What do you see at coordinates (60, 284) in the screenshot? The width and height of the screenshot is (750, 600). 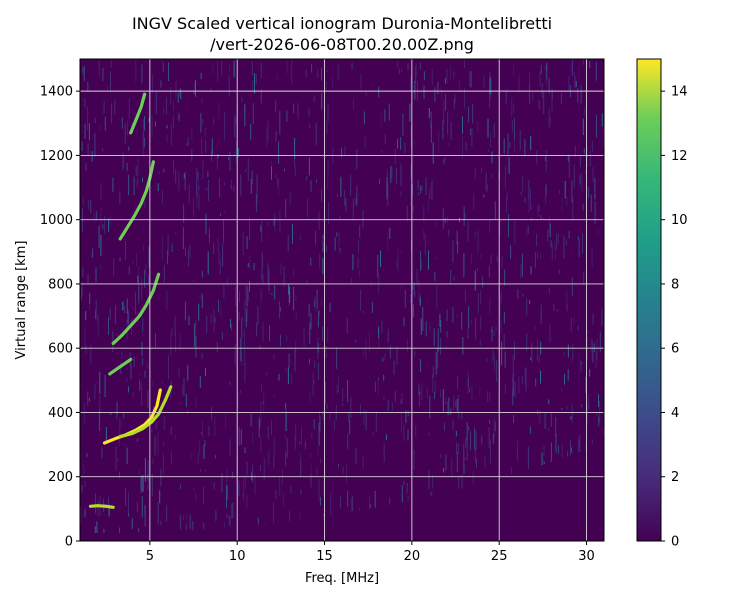 I see `y-tick-label: 800` at bounding box center [60, 284].